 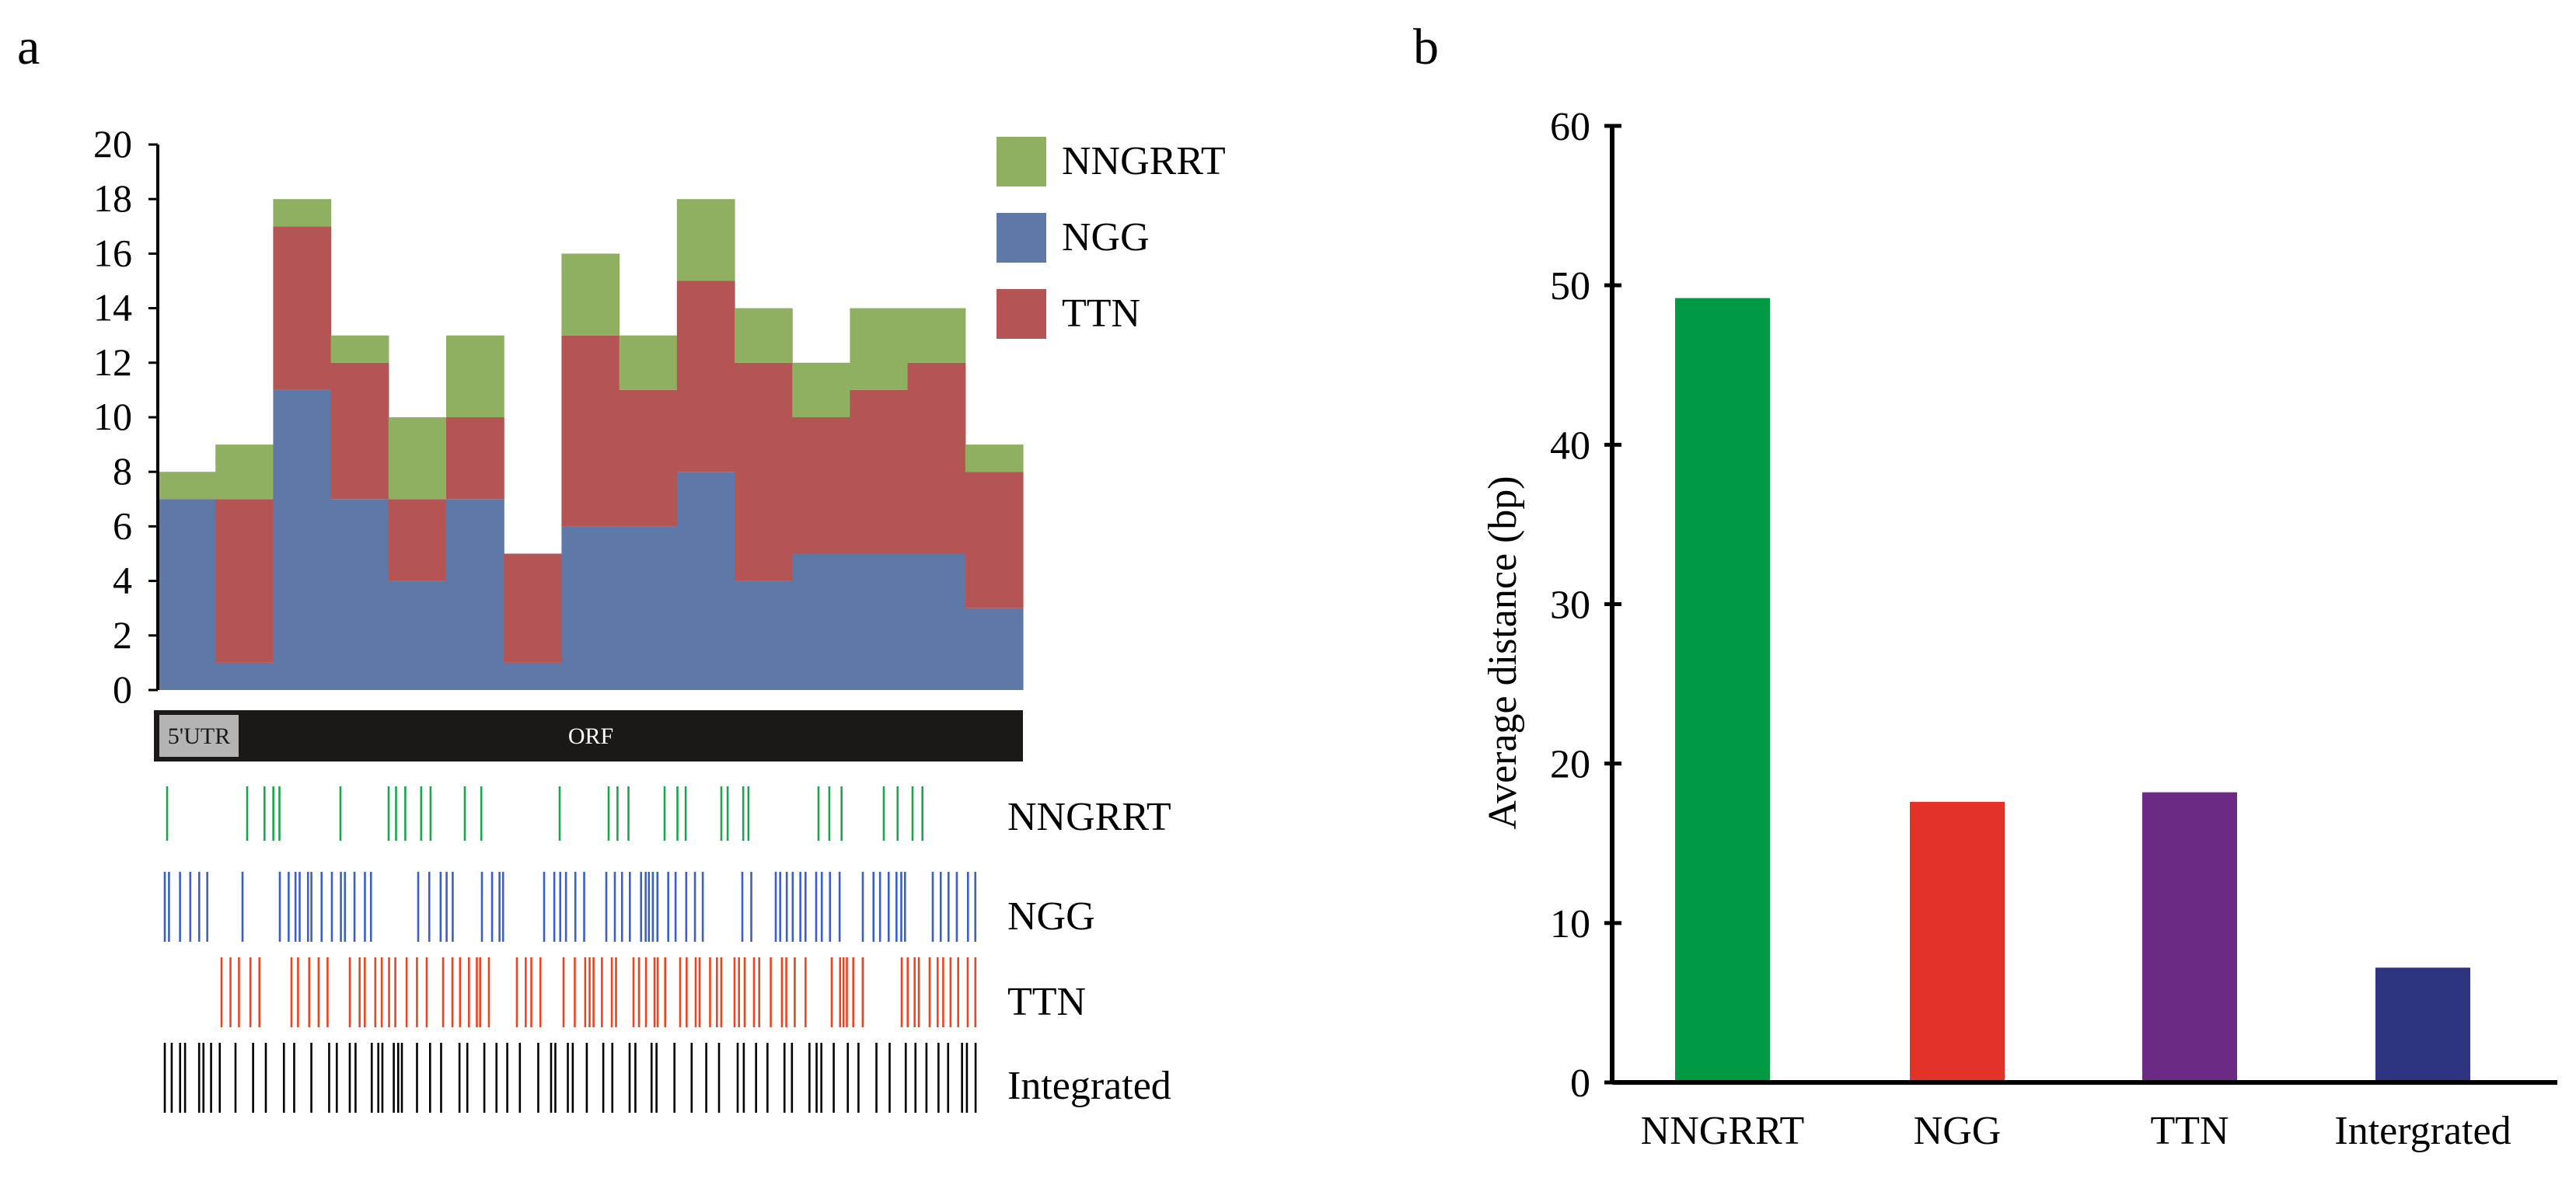 I want to click on track-ttn, so click(x=599, y=992).